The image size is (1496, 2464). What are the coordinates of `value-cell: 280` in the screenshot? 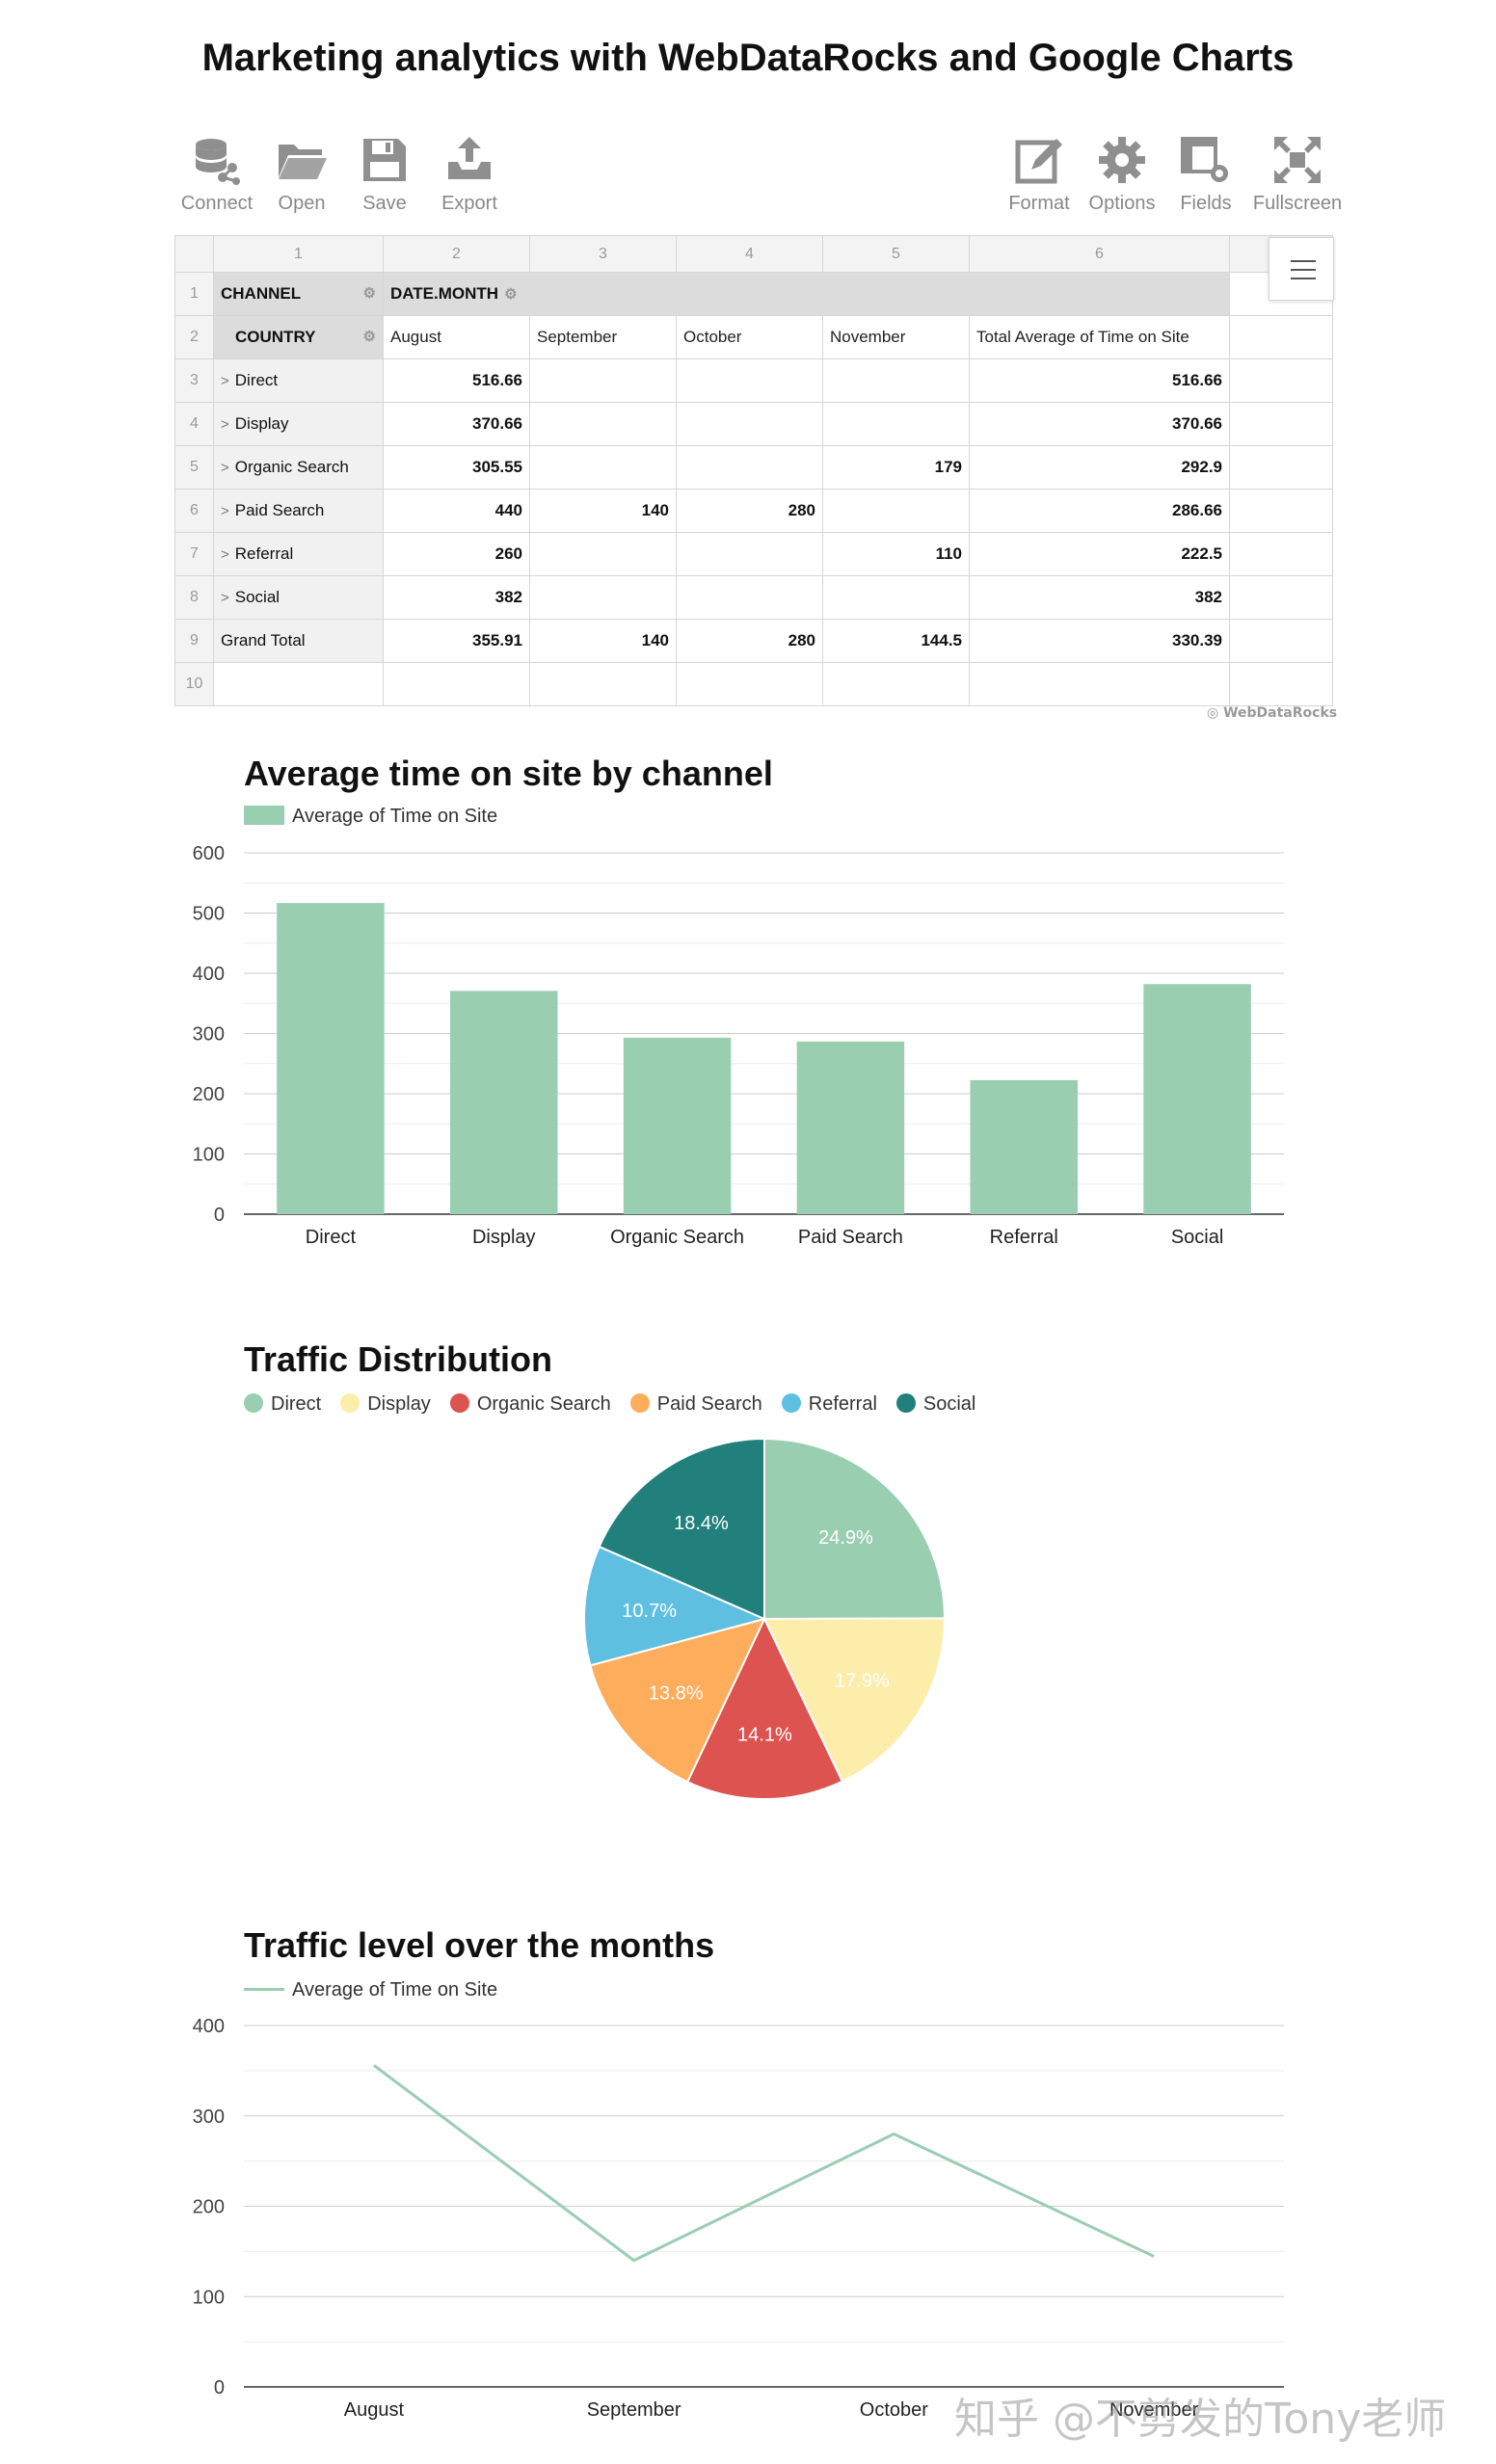 It's located at (749, 511).